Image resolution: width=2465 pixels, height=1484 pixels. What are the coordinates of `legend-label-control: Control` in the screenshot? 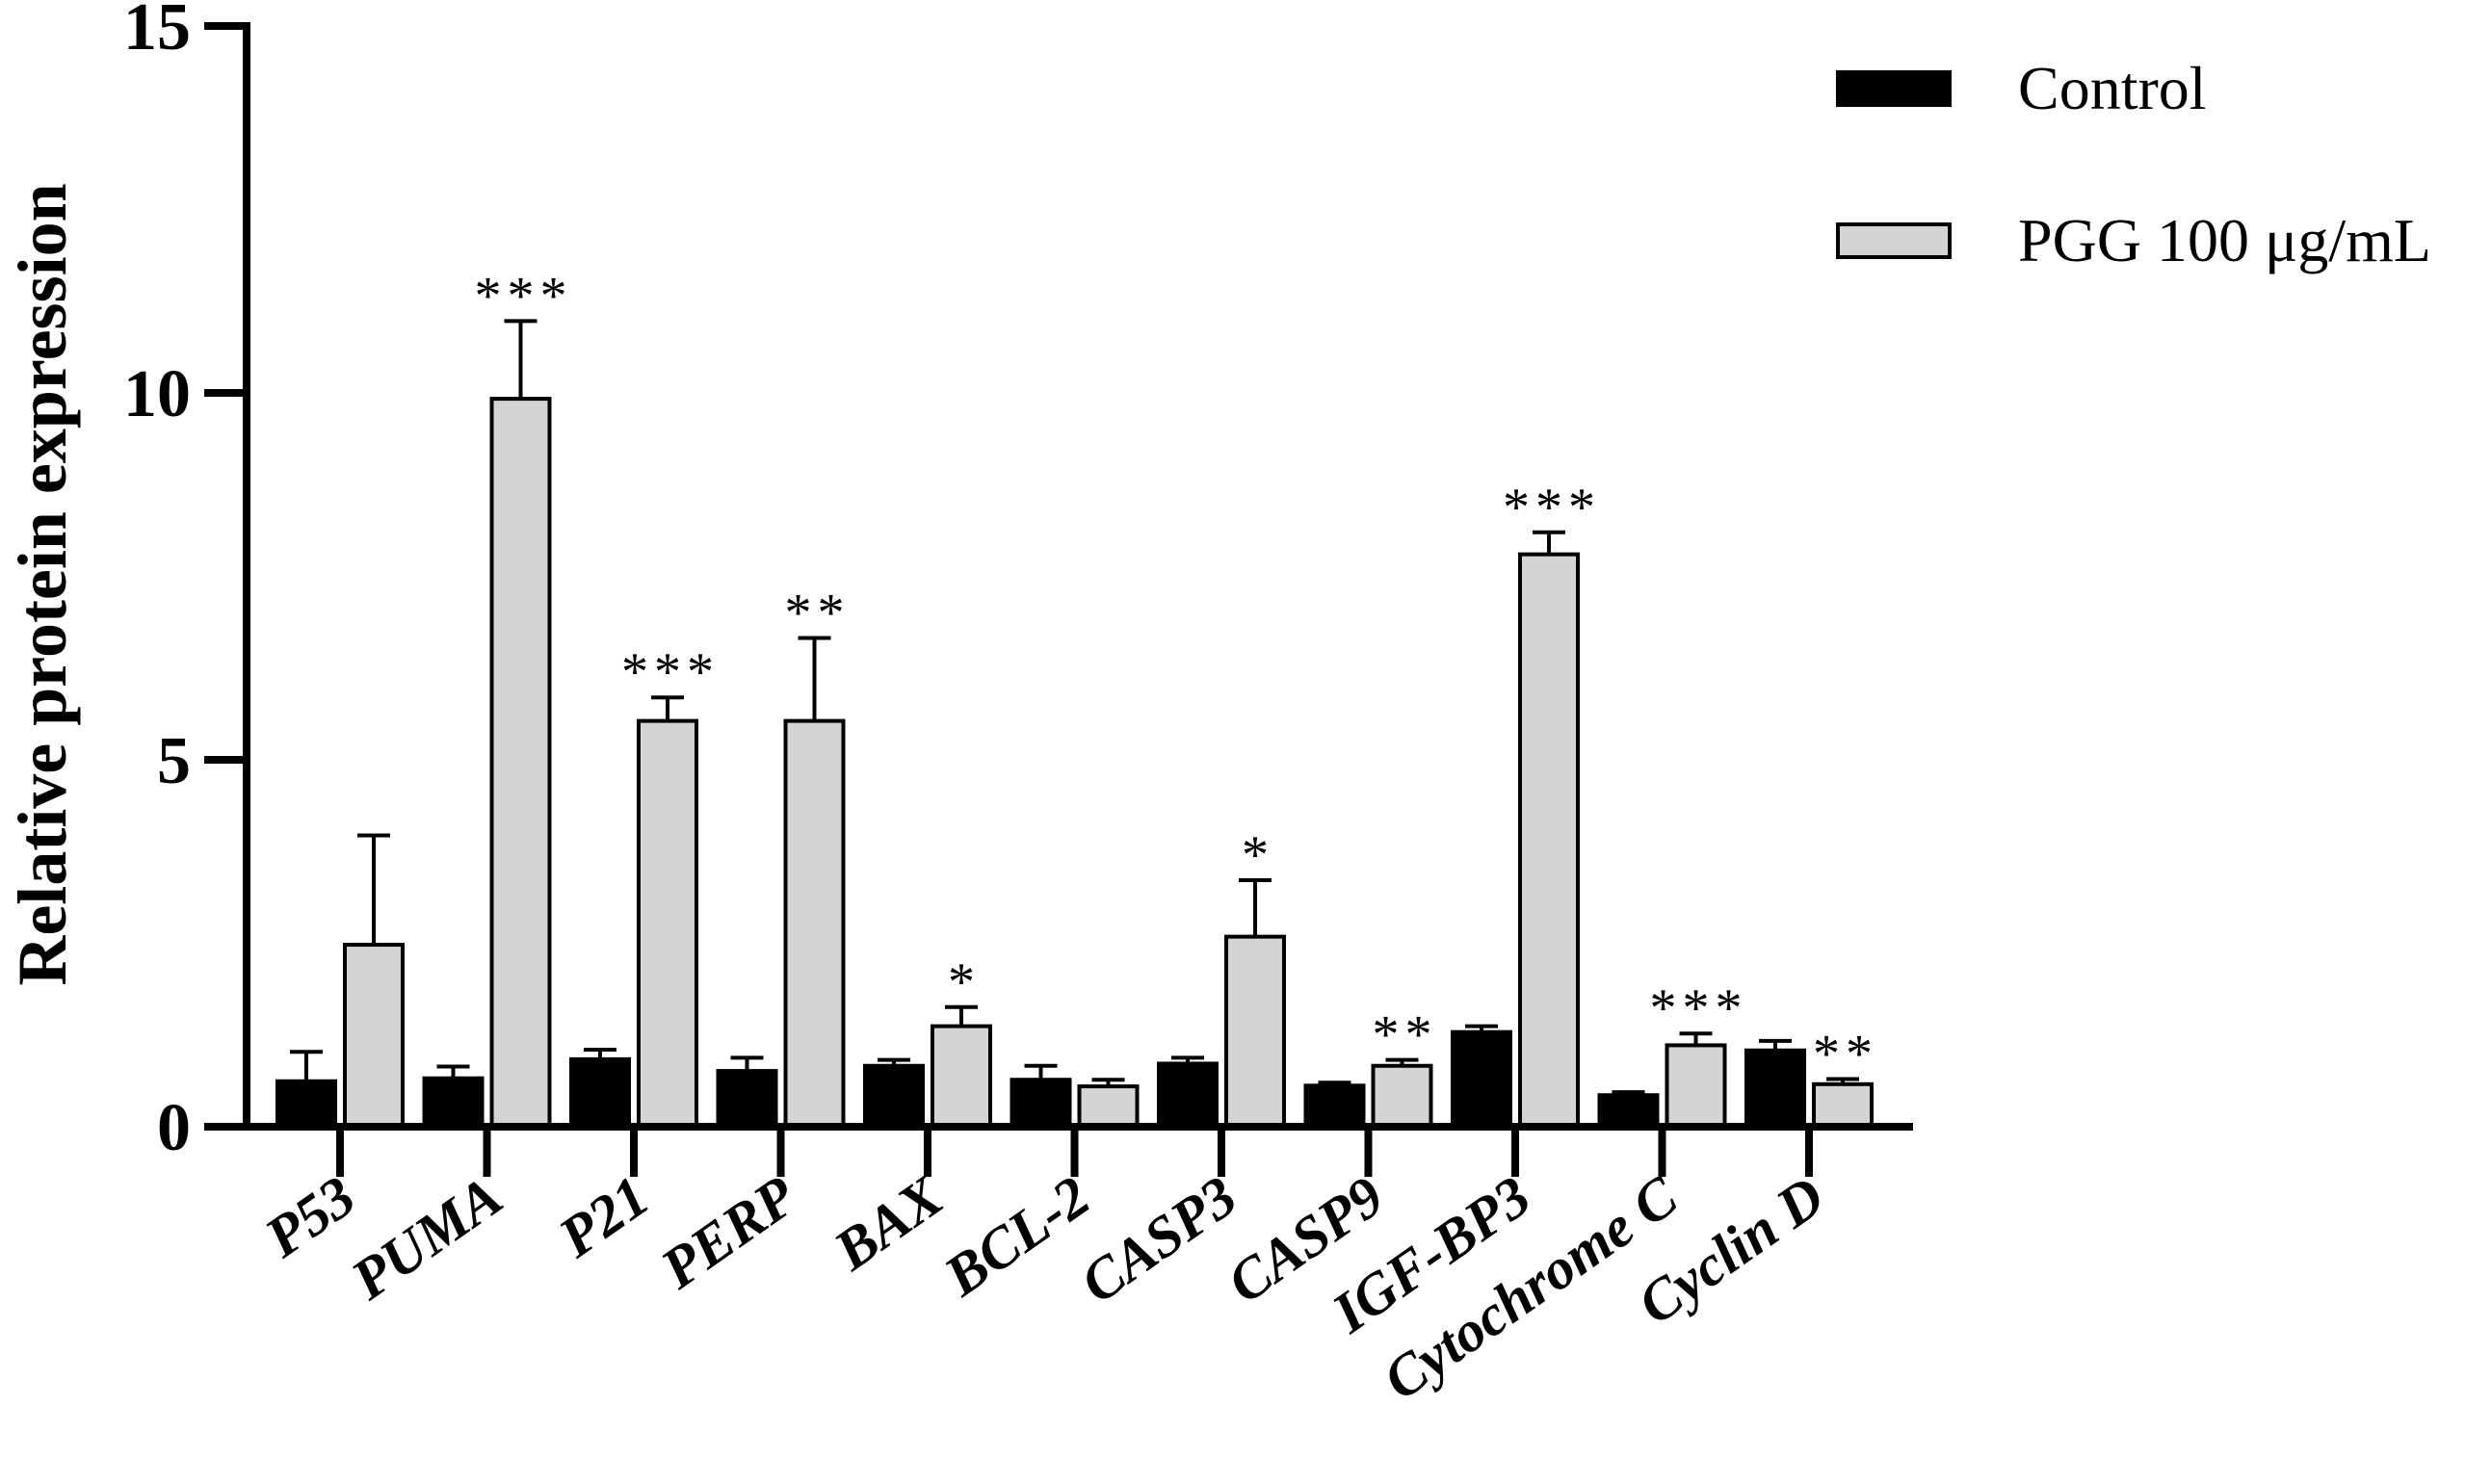 It's located at (2112, 88).